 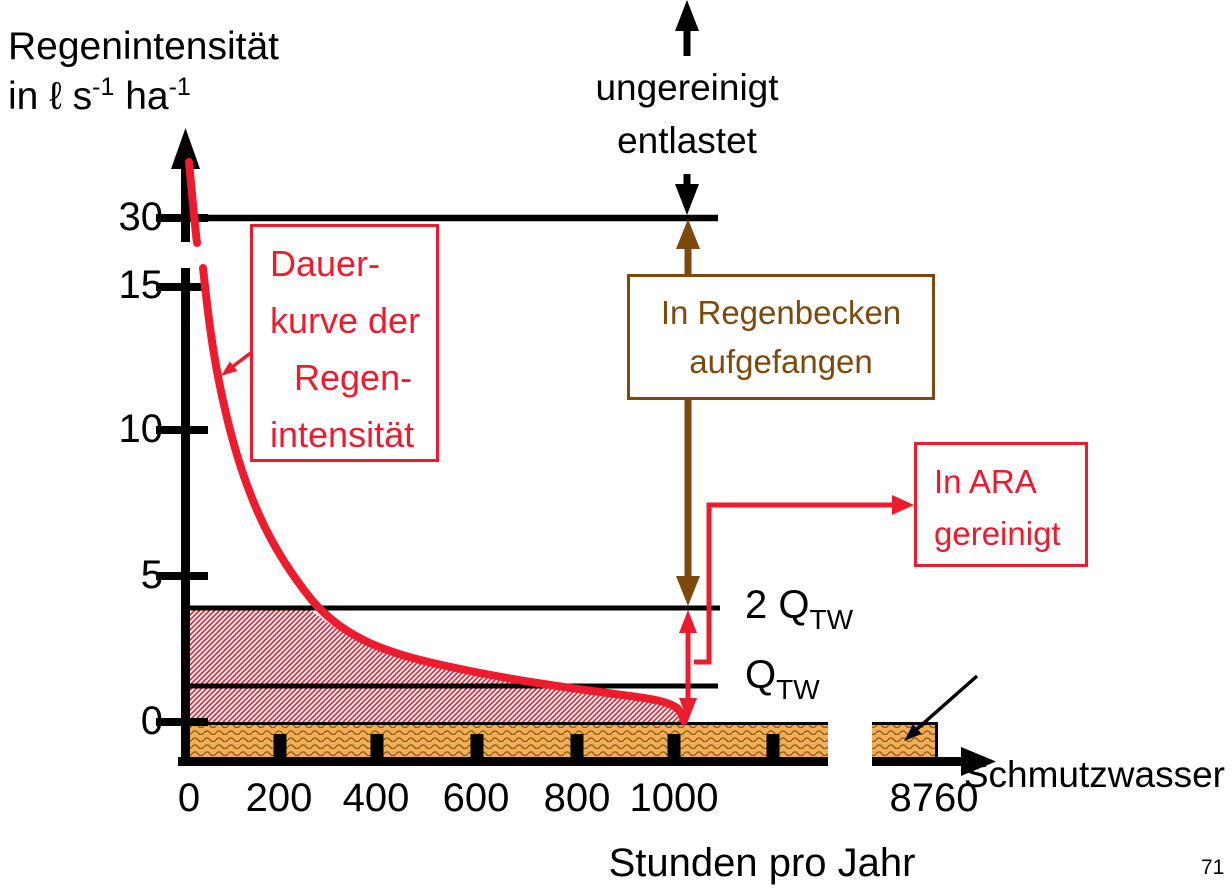 What do you see at coordinates (781, 312) in the screenshot?
I see `basin-label-line1: In Regenbecken` at bounding box center [781, 312].